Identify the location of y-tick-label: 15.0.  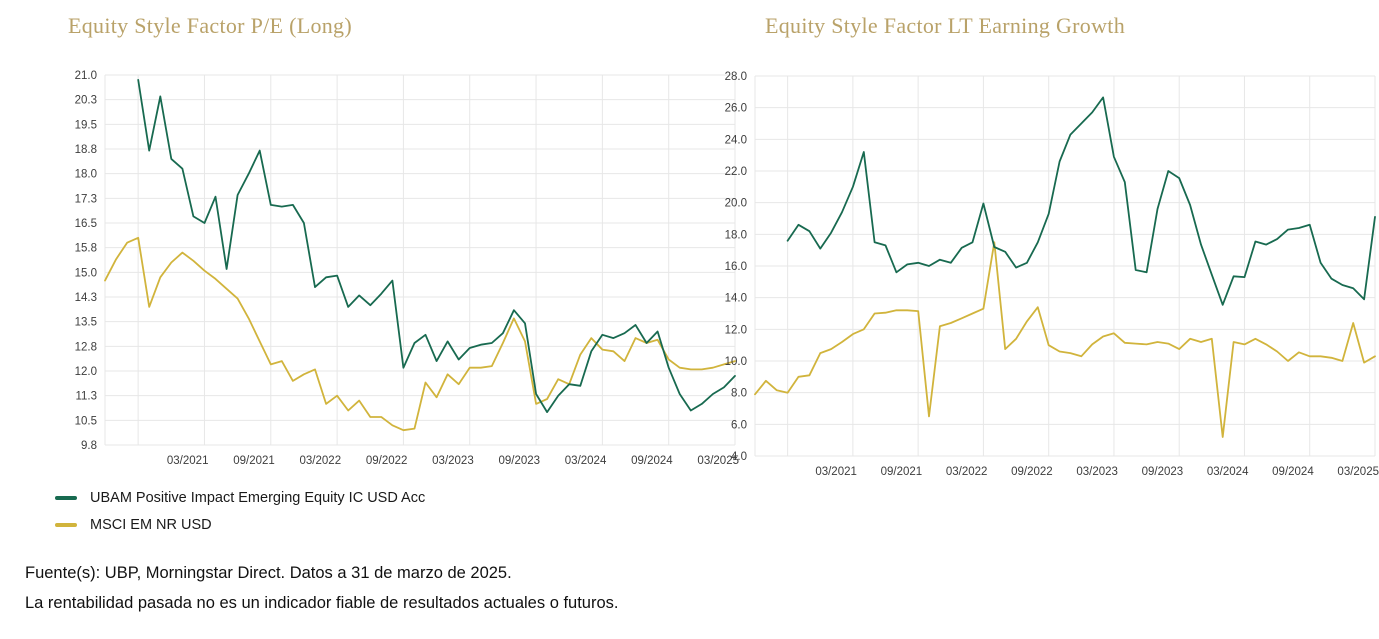
(86, 273).